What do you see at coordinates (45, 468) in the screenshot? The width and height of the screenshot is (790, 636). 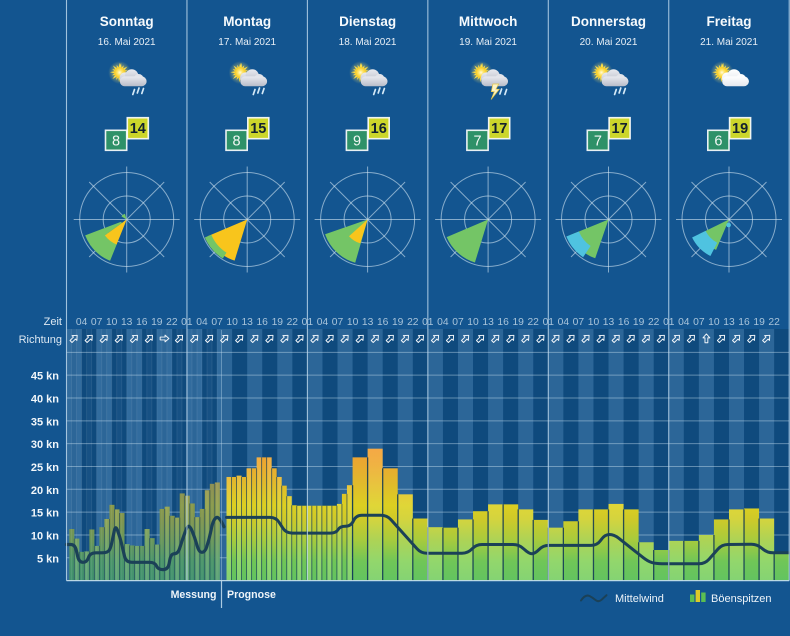 I see `svg-text: 25 kn` at bounding box center [45, 468].